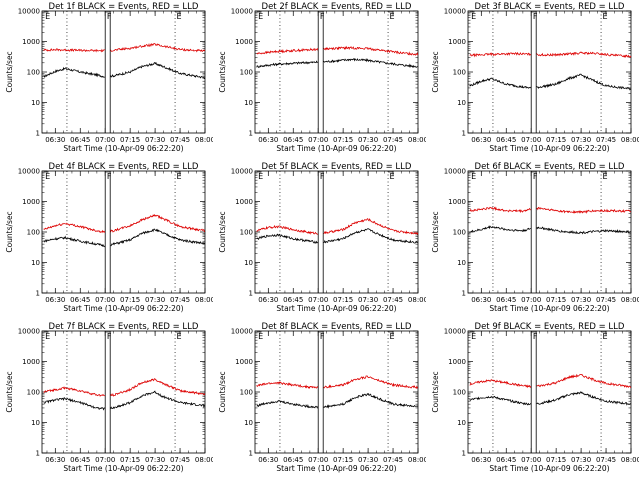  Describe the element at coordinates (337, 327) in the screenshot. I see `chart-title: Det 8f BLACK = Events, RED = LLD` at that location.